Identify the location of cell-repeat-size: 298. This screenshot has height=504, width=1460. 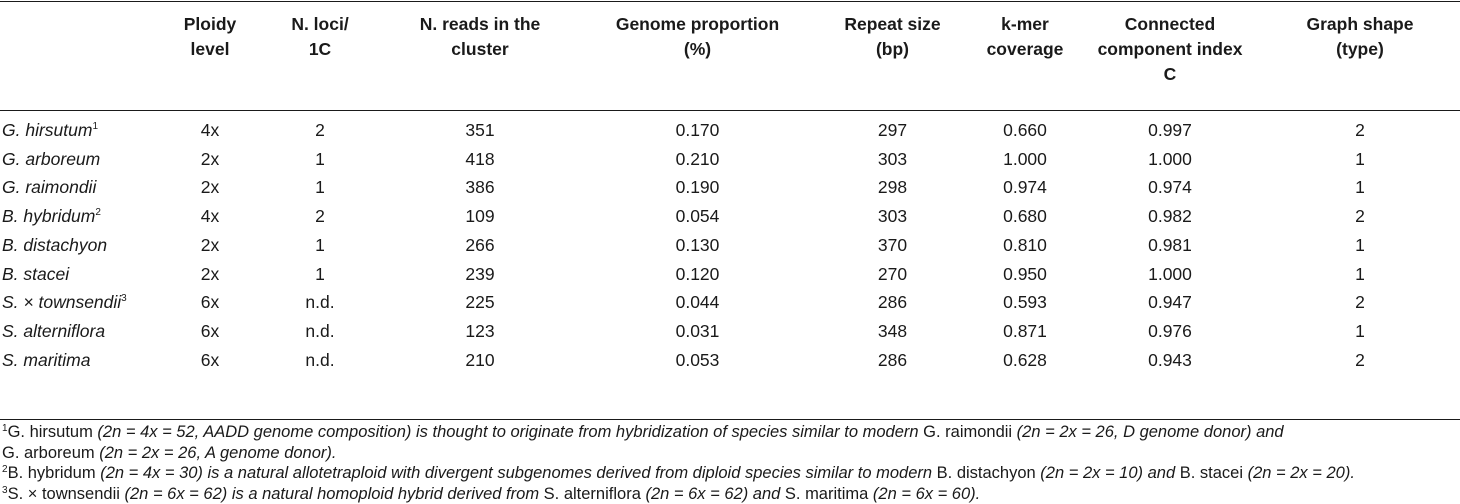
(892, 187).